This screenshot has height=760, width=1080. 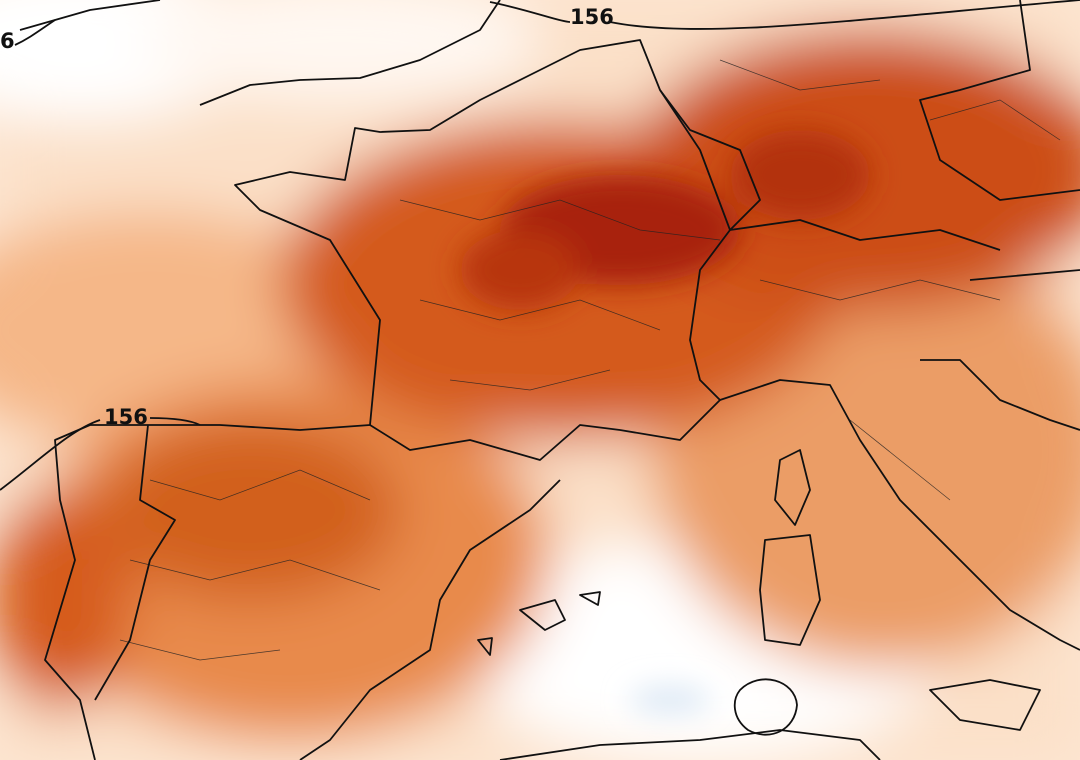 What do you see at coordinates (7, 41) in the screenshot?
I see `contour-label: 6` at bounding box center [7, 41].